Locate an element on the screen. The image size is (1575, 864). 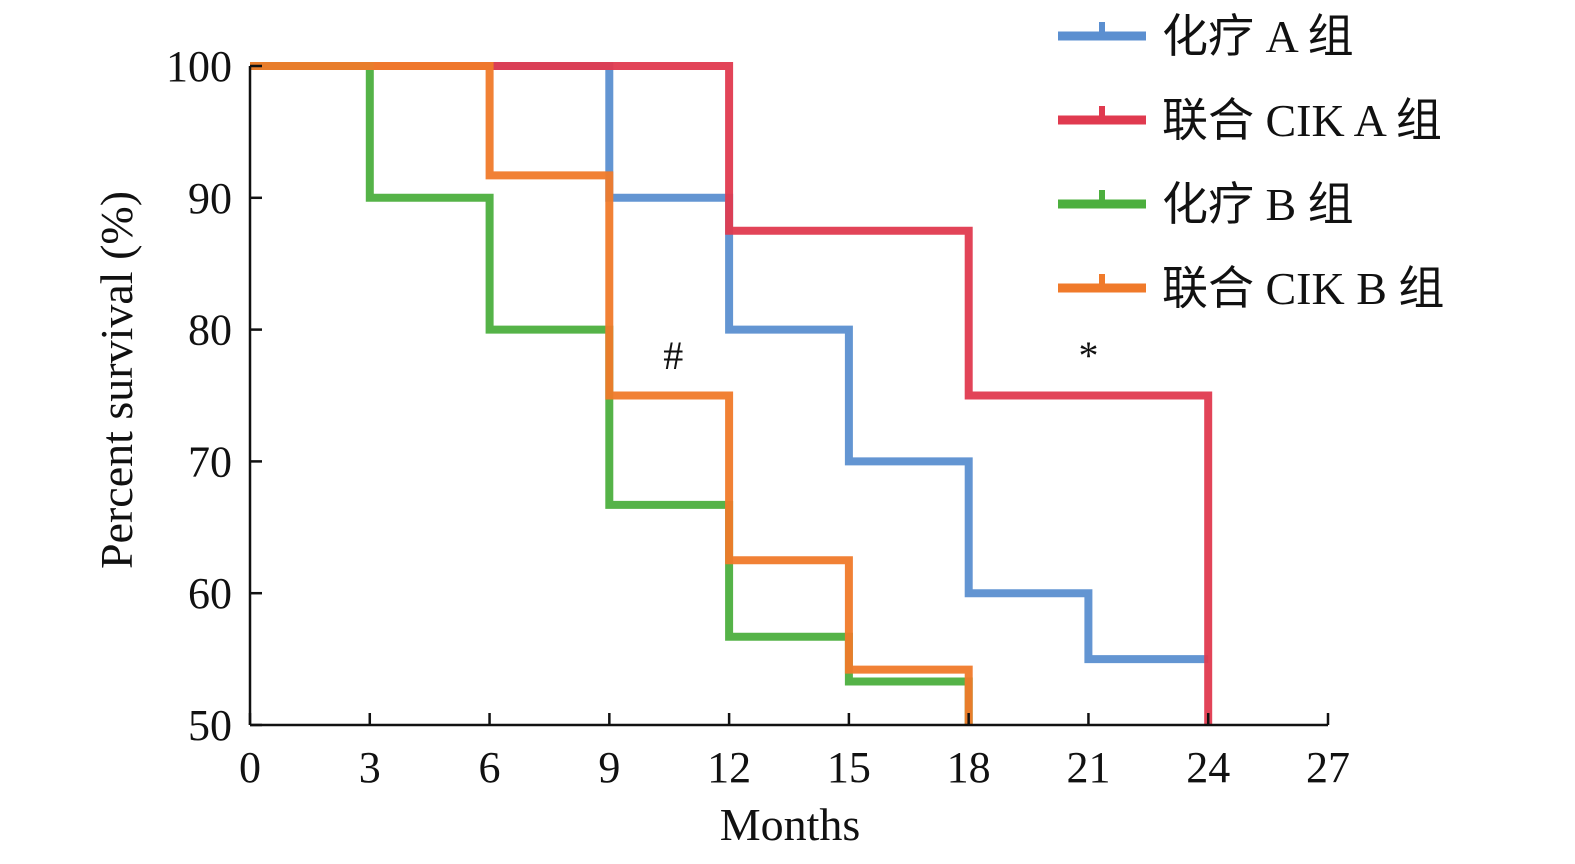
x-tick-label: 27 is located at coordinates (1328, 767).